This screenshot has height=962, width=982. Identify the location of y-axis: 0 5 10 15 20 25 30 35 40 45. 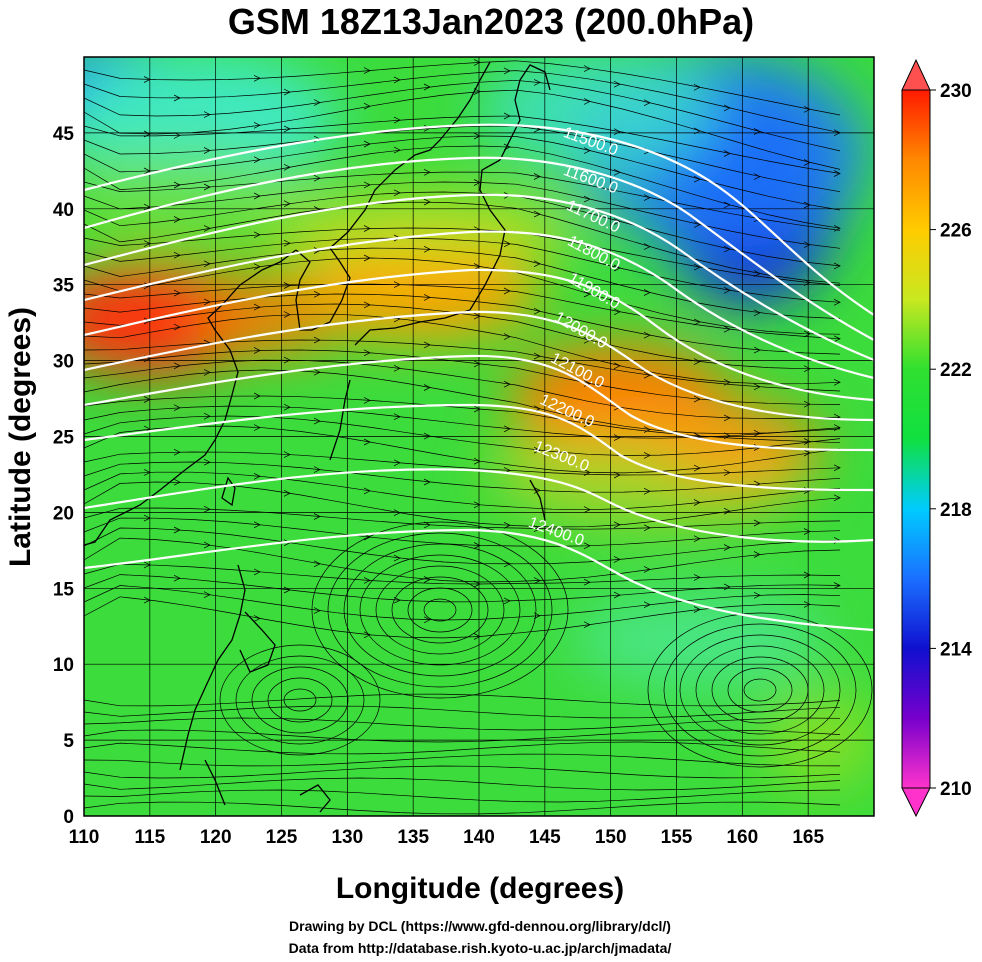
(64, 476).